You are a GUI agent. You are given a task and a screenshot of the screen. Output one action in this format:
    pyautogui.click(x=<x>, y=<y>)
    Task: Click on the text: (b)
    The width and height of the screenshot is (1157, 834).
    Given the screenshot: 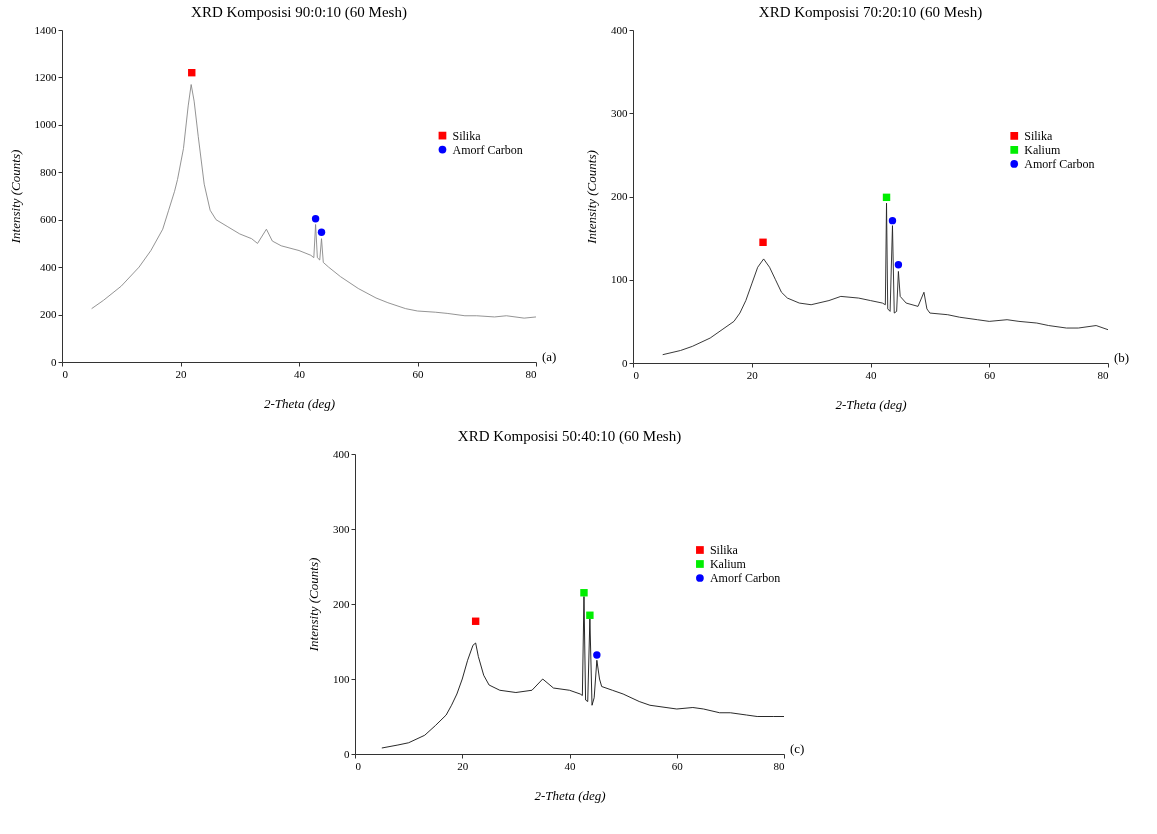 What is the action you would take?
    pyautogui.click(x=1122, y=357)
    